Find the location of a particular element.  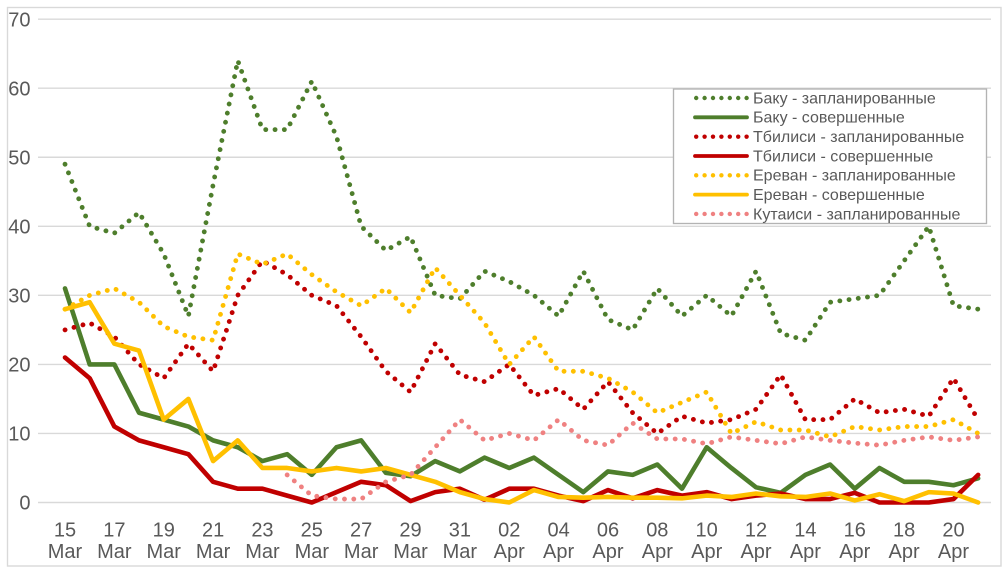

svg-text: 25 is located at coordinates (312, 531).